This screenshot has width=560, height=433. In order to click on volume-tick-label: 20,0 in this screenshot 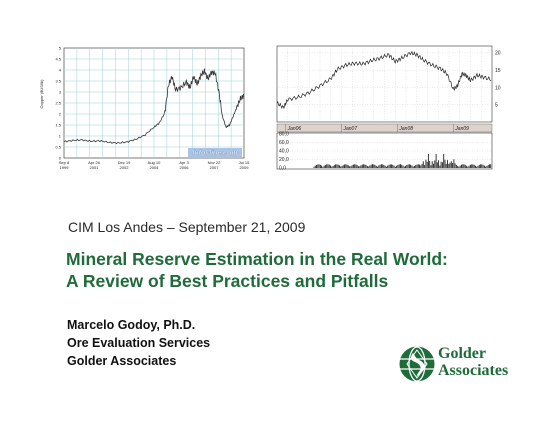, I will do `click(284, 160)`.